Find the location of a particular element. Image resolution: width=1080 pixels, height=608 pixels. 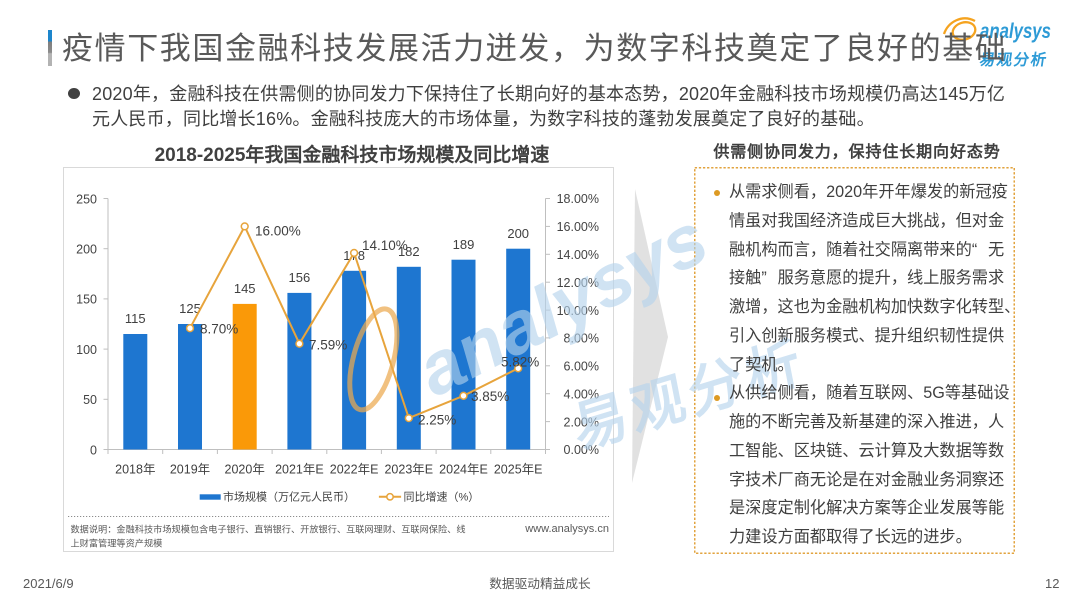

svg-text: 2019年 is located at coordinates (190, 470).